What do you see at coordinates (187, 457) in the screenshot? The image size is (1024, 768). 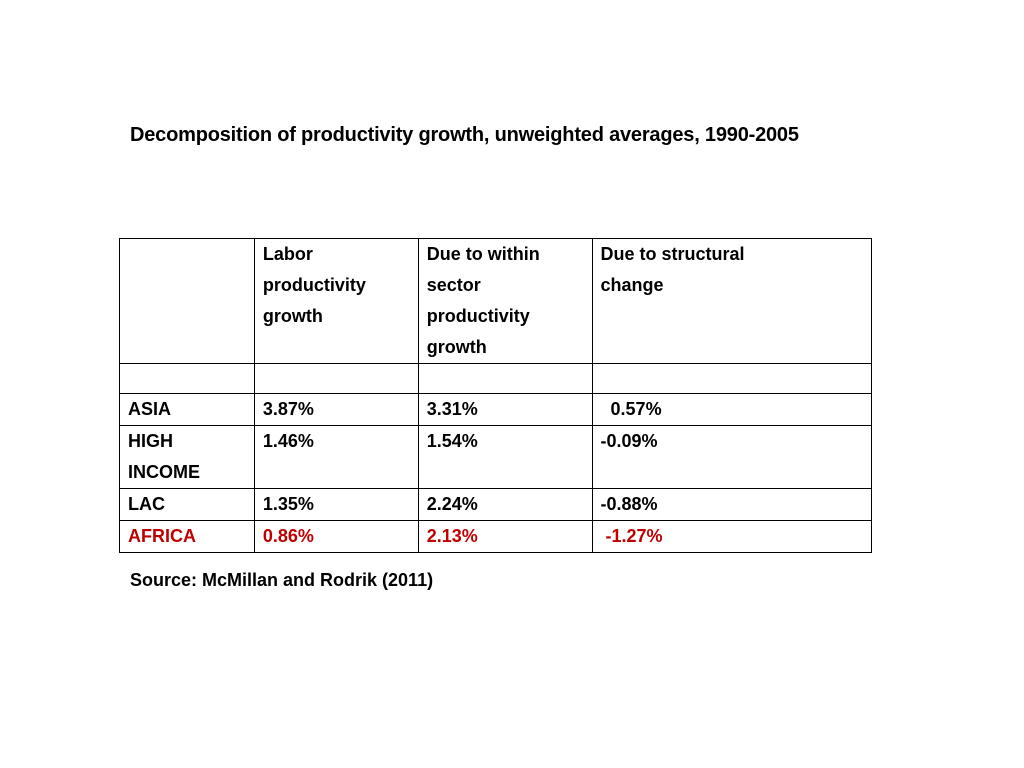 I see `region-cell: HIGH INCOME` at bounding box center [187, 457].